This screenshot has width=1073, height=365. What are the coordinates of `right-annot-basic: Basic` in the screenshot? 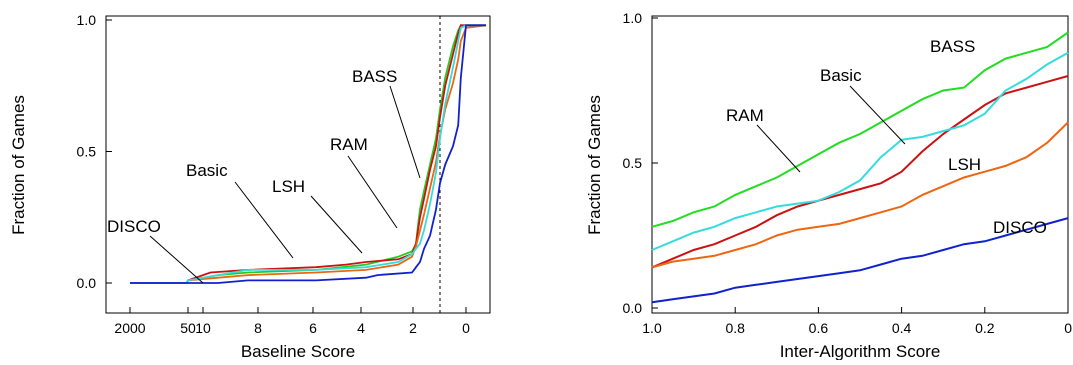 It's located at (841, 75).